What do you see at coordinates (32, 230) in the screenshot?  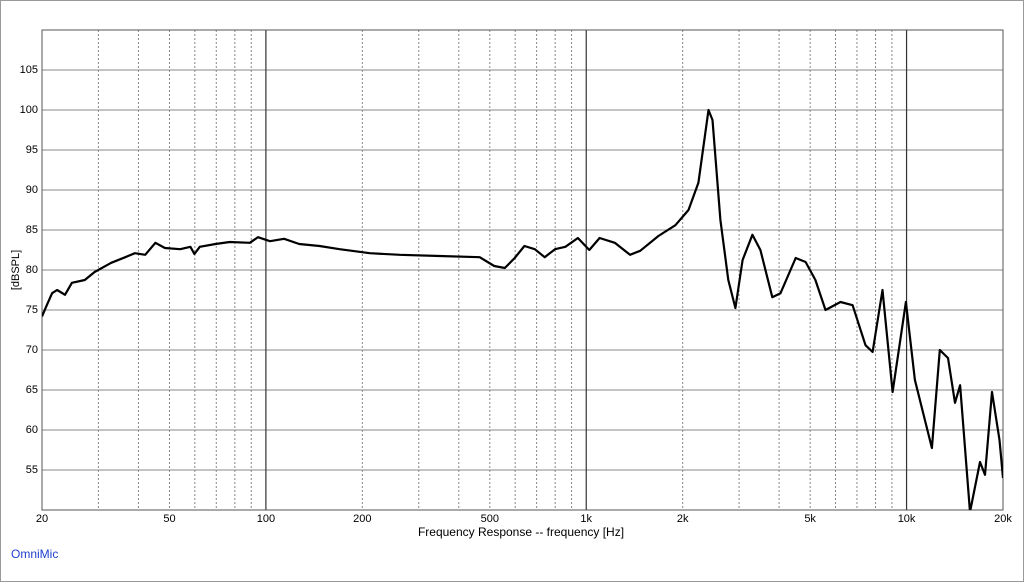 I see `y-tick-label: 85` at bounding box center [32, 230].